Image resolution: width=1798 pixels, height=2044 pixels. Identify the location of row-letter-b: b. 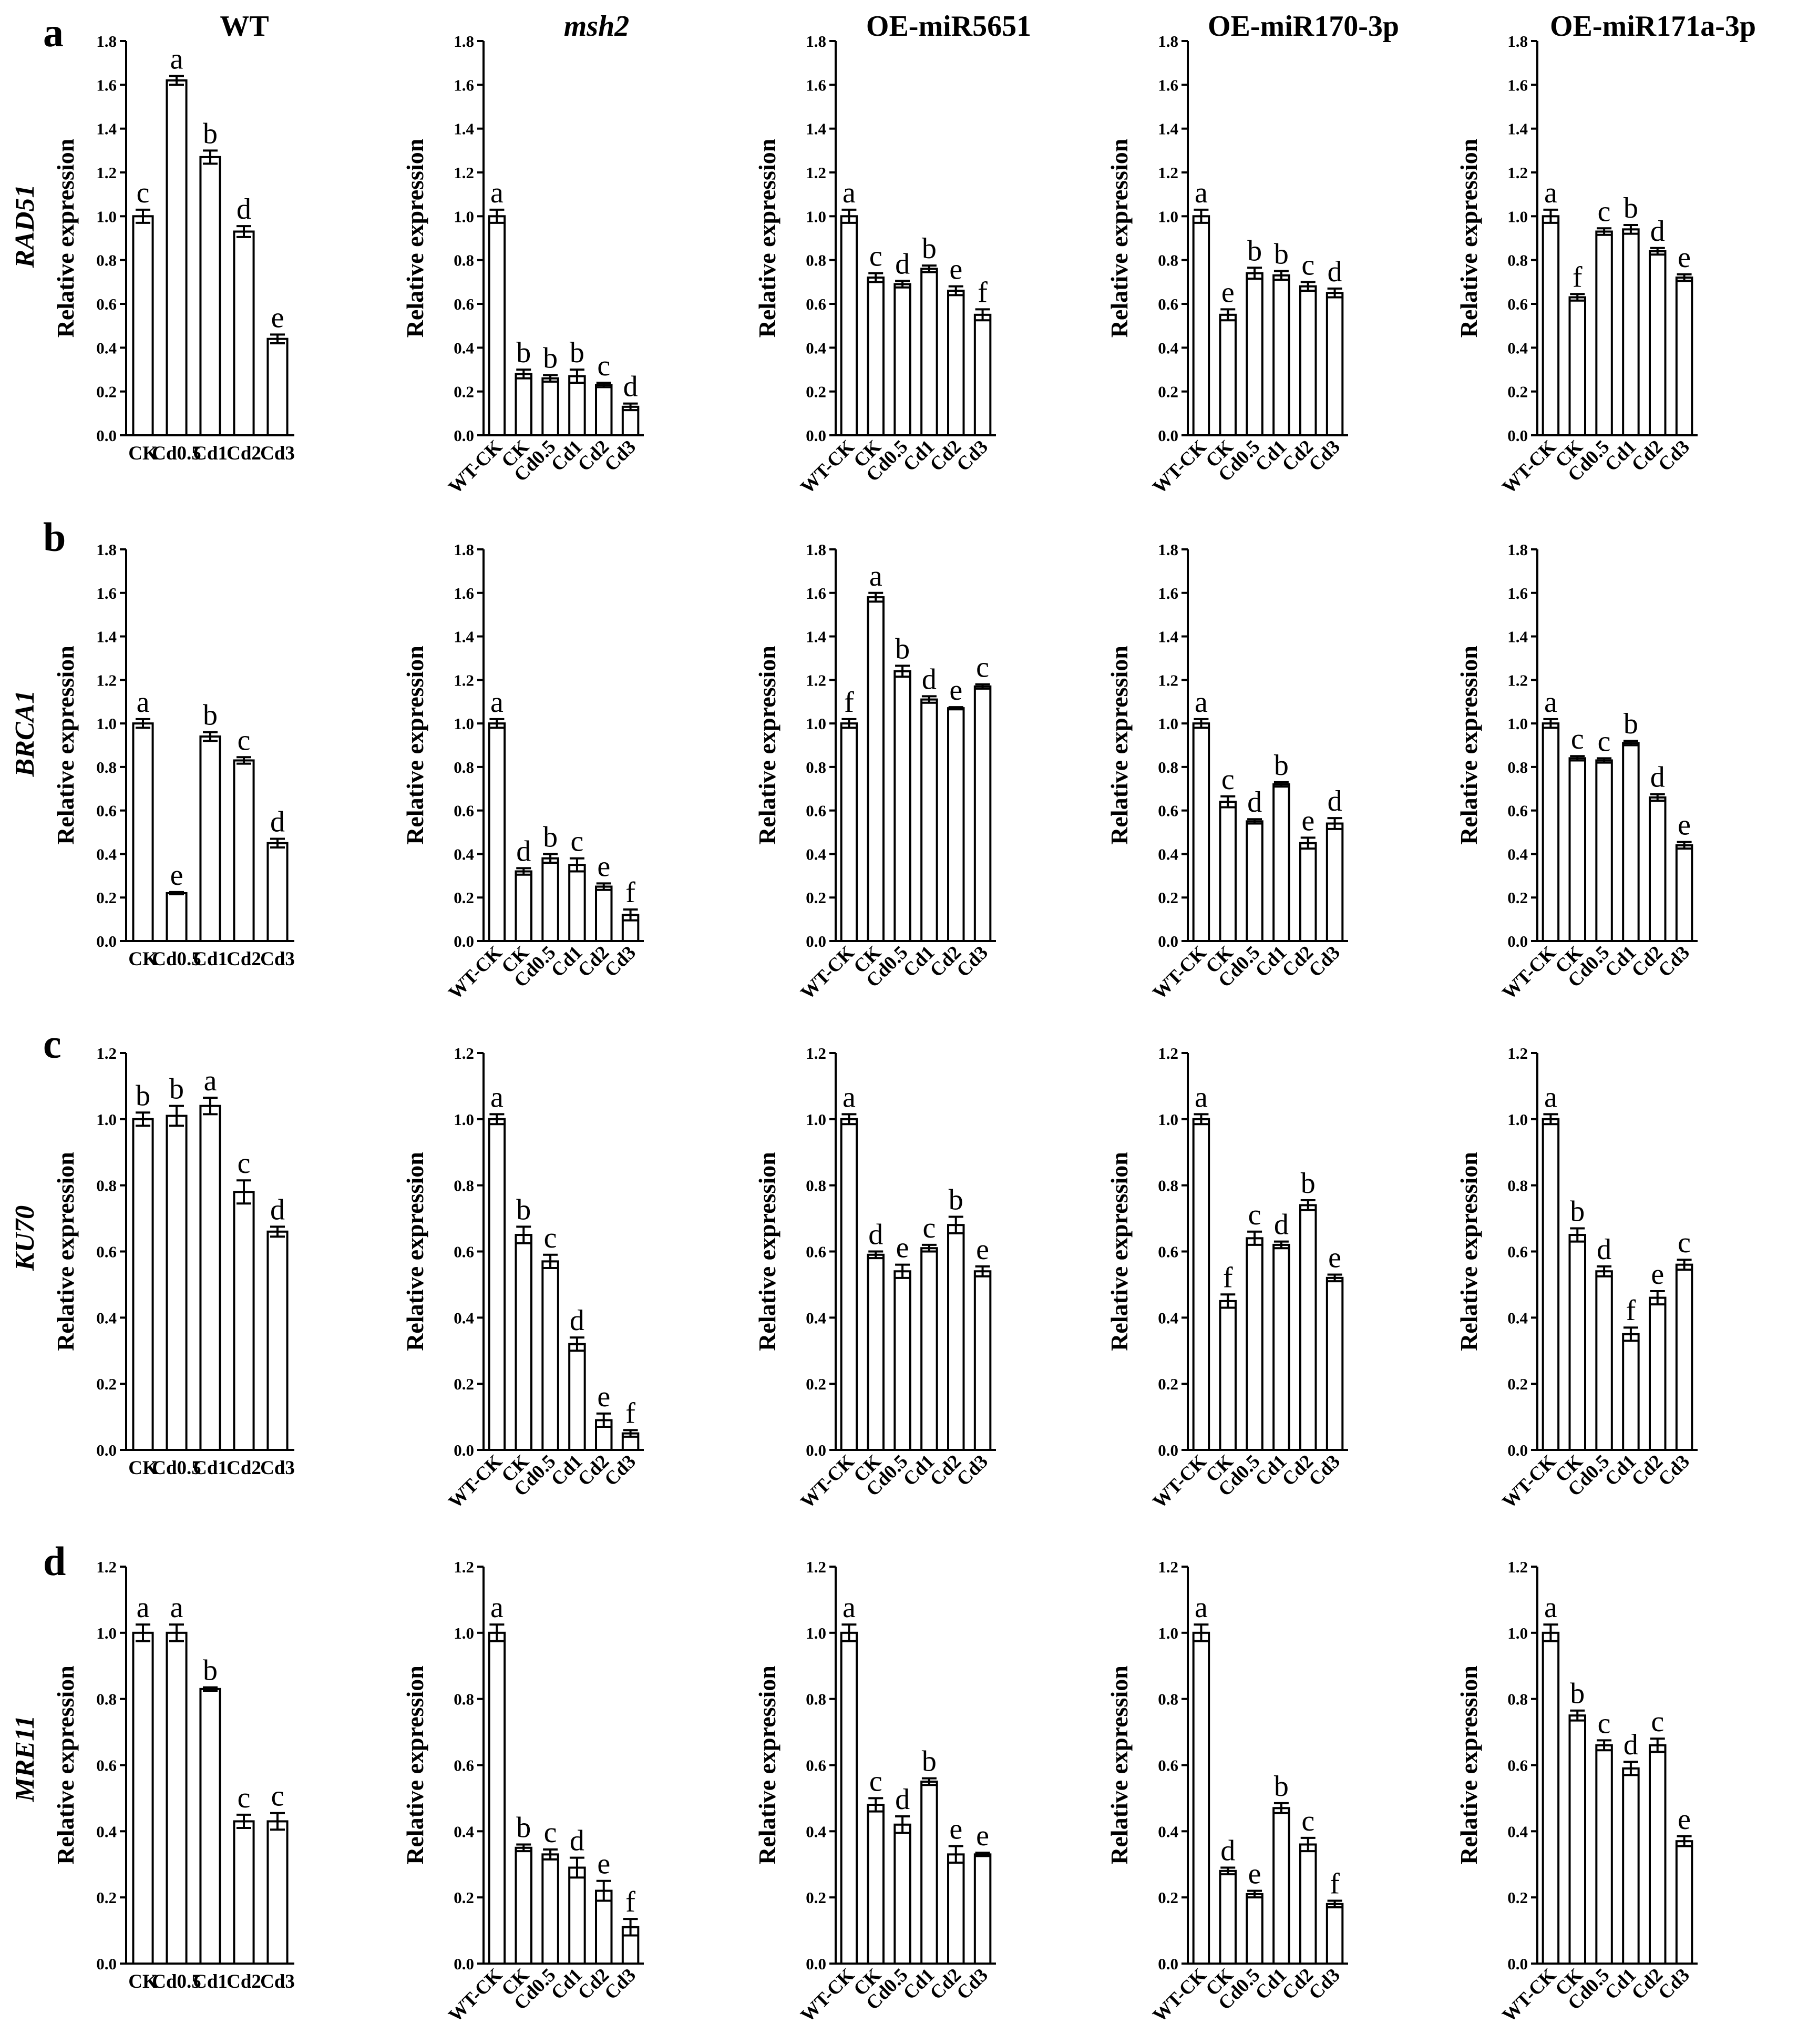
(54, 537).